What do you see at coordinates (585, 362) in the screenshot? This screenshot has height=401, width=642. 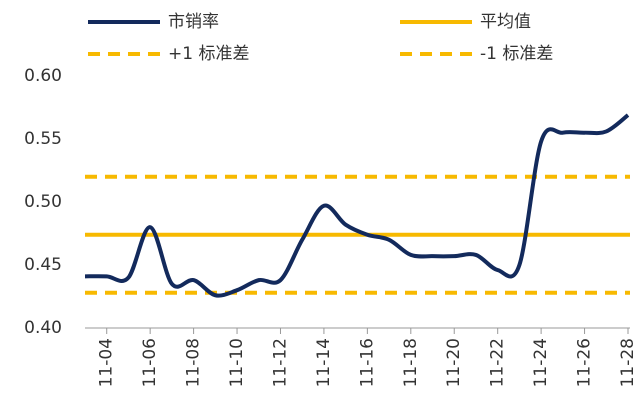 I see `x-tick-label: 11-26` at bounding box center [585, 362].